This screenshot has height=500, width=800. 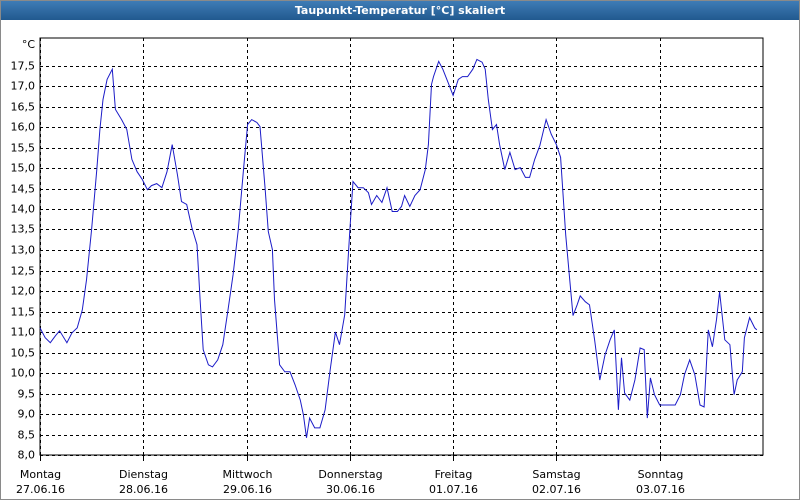 I want to click on x-tick-label: 27.06.16, so click(x=40, y=489).